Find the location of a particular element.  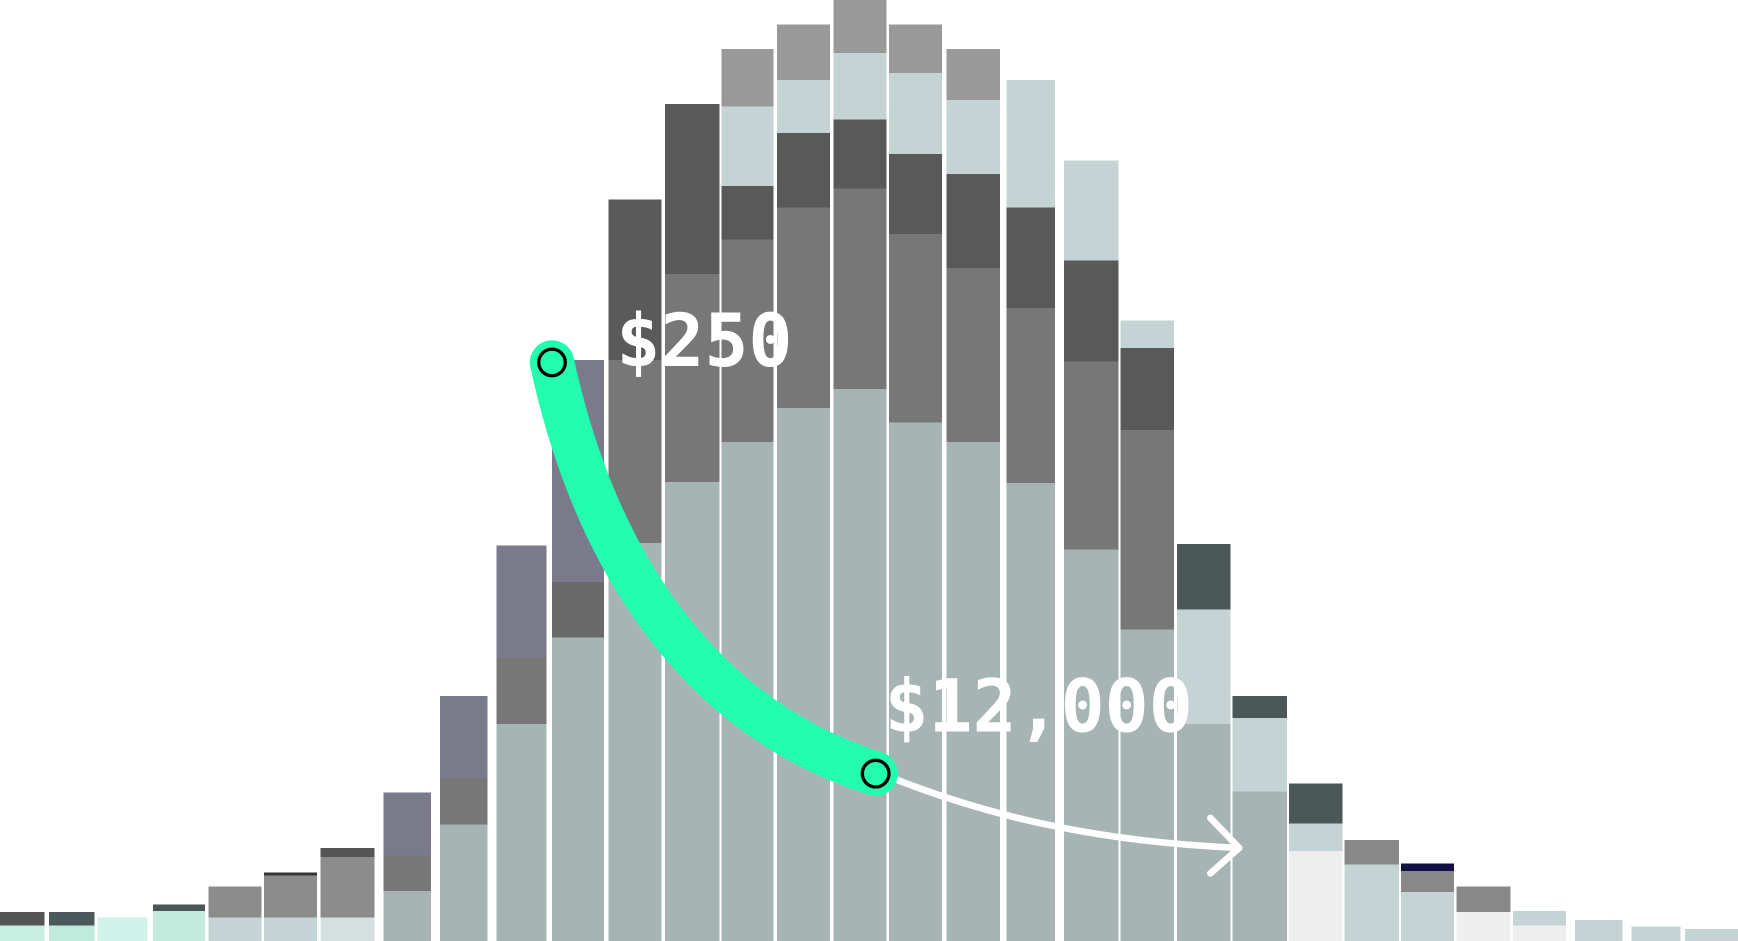

range-arc is located at coordinates (713, 568).